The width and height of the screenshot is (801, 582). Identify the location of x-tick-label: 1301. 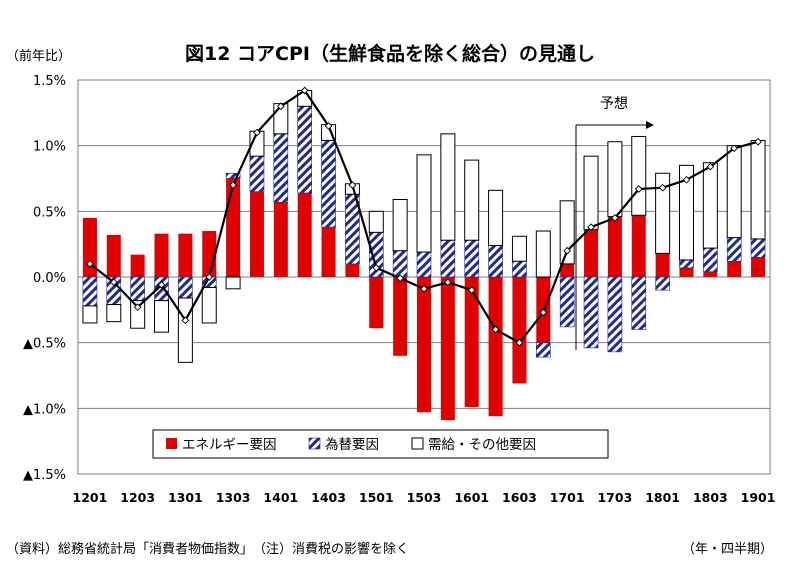
(185, 497).